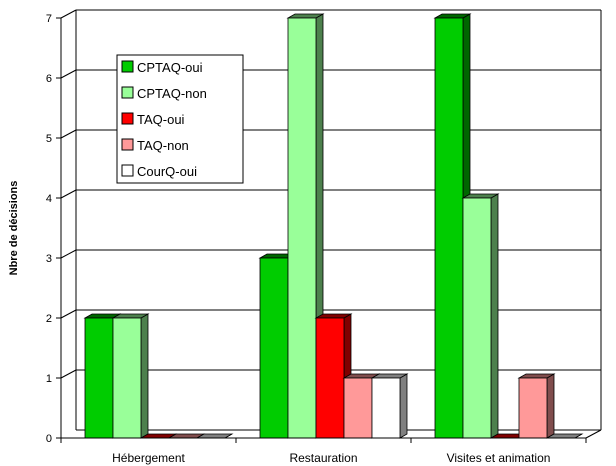 This screenshot has height=466, width=616. I want to click on legend-item: CPTAQ-non, so click(164, 93).